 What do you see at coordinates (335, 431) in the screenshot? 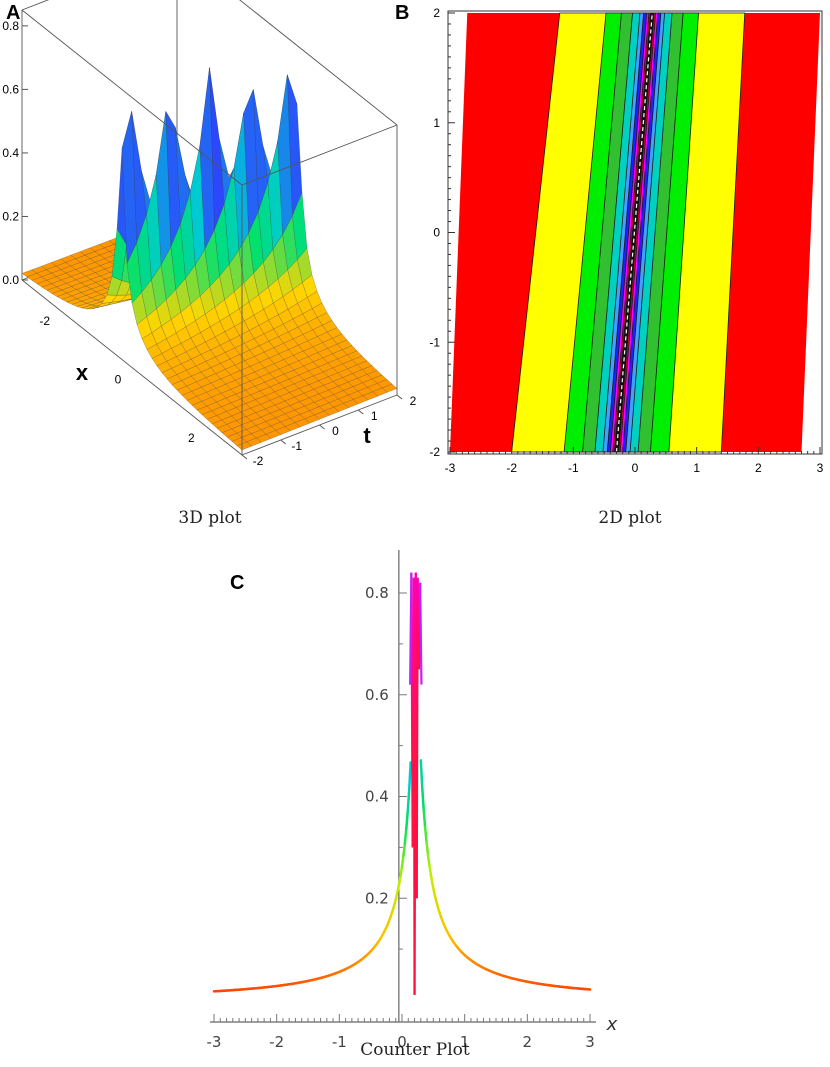
I see `t-tick-label: 0` at bounding box center [335, 431].